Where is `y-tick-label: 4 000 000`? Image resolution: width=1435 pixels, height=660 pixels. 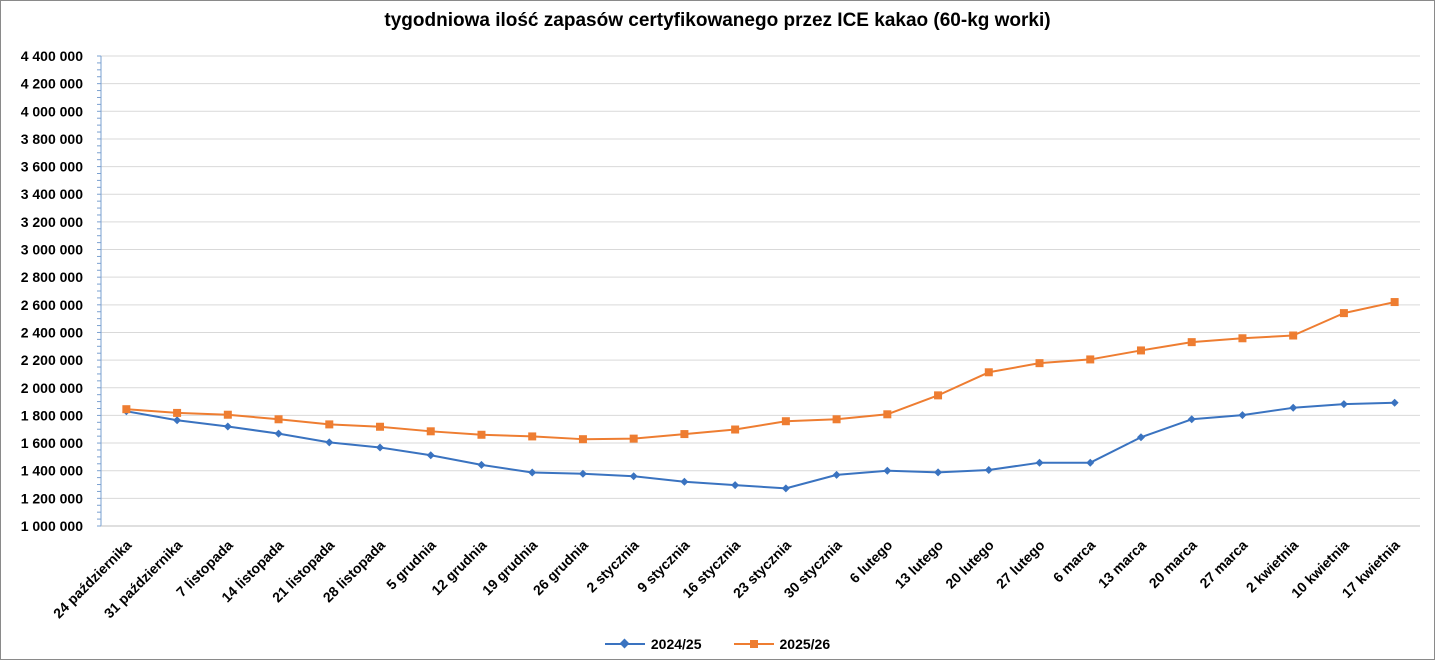 y-tick-label: 4 000 000 is located at coordinates (52, 111).